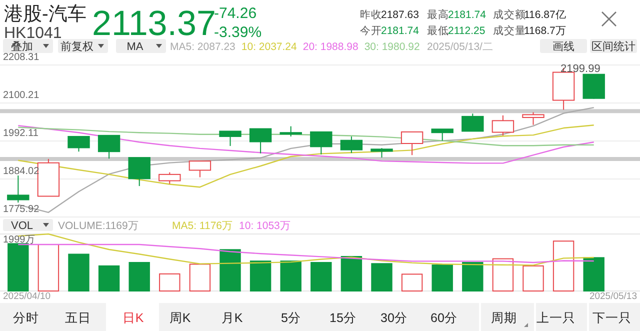  Describe the element at coordinates (509, 30) in the screenshot. I see `text: 成交量` at that location.